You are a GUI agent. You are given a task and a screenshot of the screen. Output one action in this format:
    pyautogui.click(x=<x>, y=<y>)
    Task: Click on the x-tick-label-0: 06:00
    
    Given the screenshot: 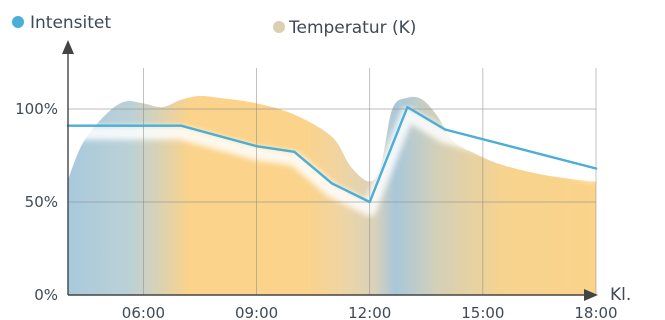 What is the action you would take?
    pyautogui.click(x=143, y=312)
    